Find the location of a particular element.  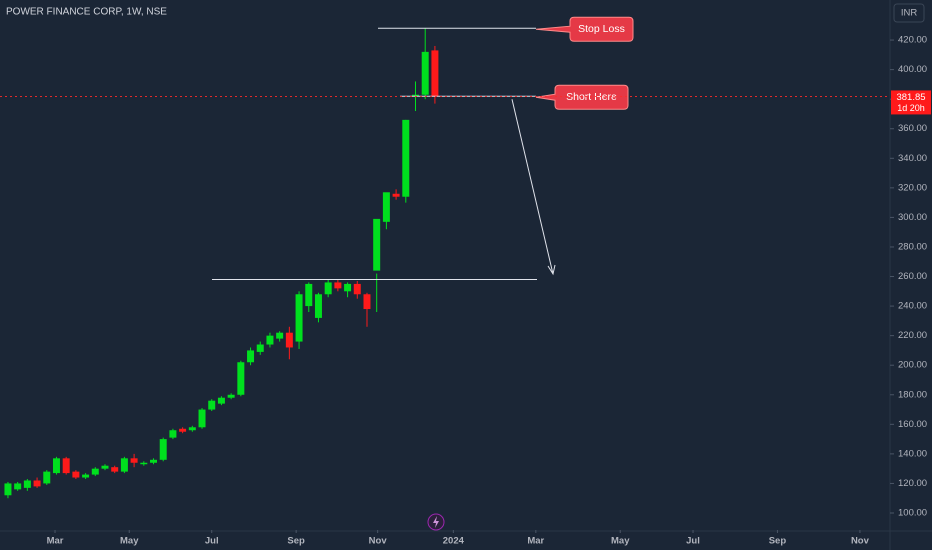

currency-box is located at coordinates (909, 13).